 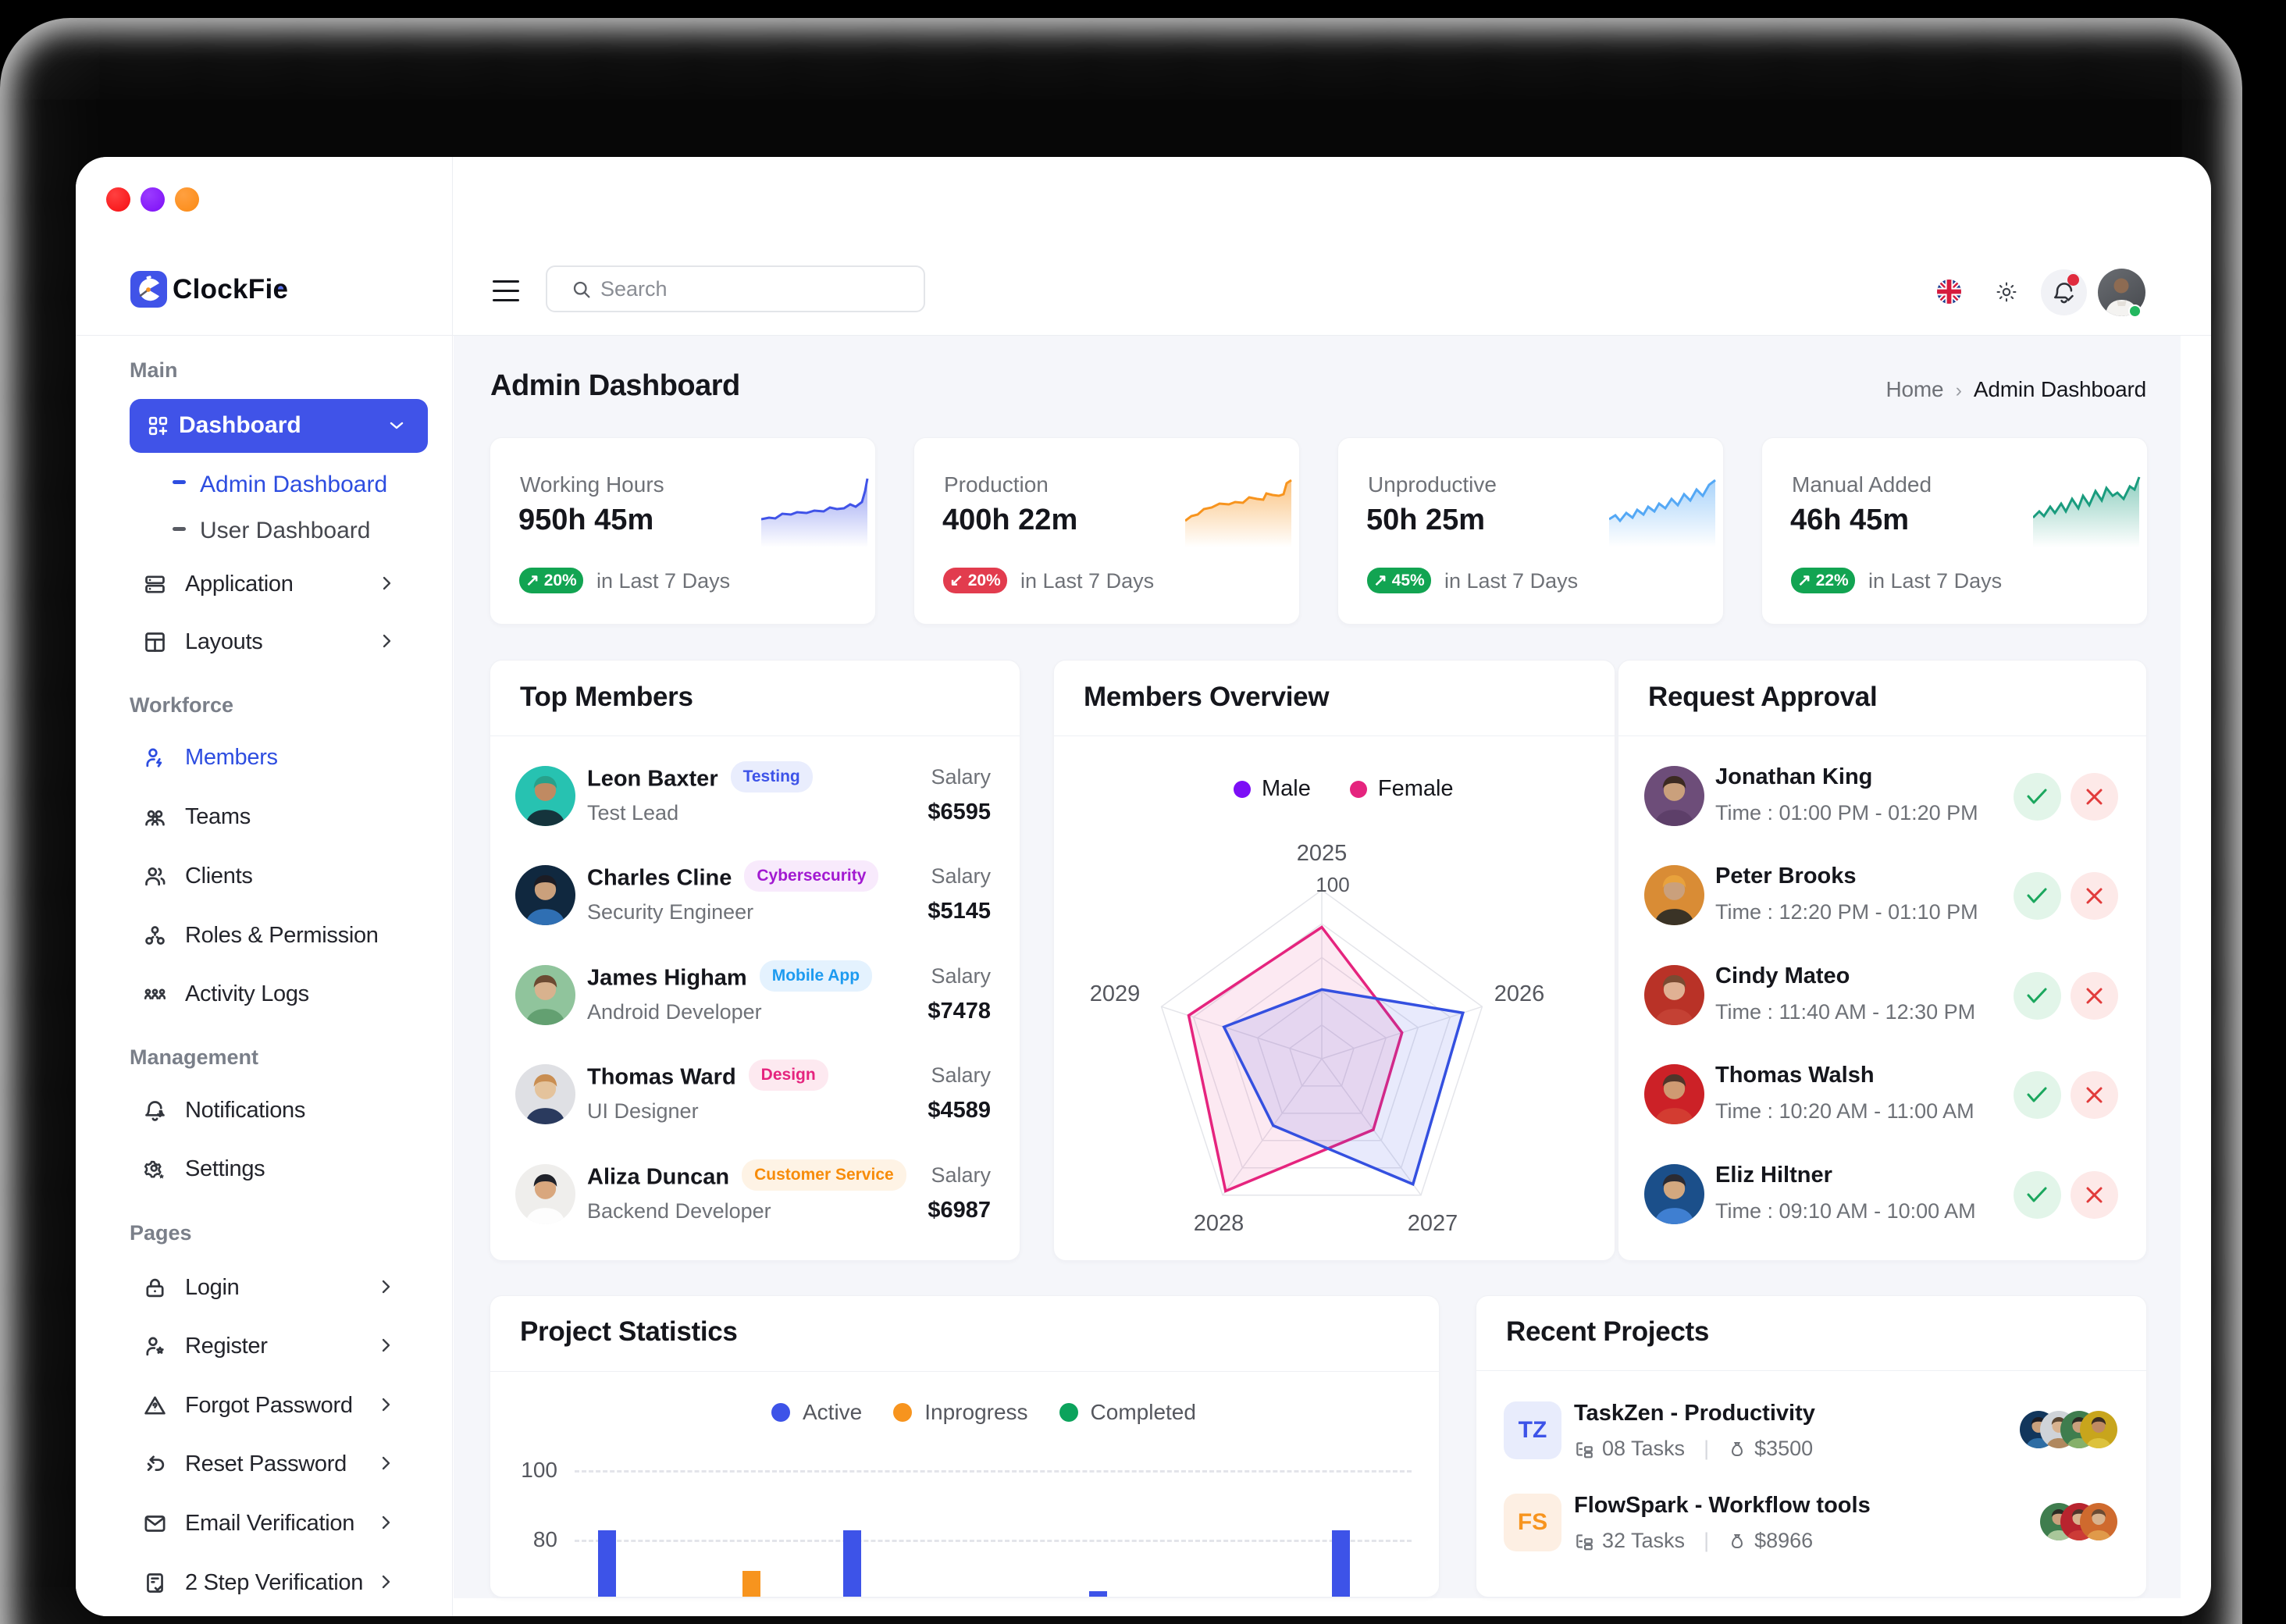 What do you see at coordinates (1433, 1223) in the screenshot?
I see `svg-text: 2027` at bounding box center [1433, 1223].